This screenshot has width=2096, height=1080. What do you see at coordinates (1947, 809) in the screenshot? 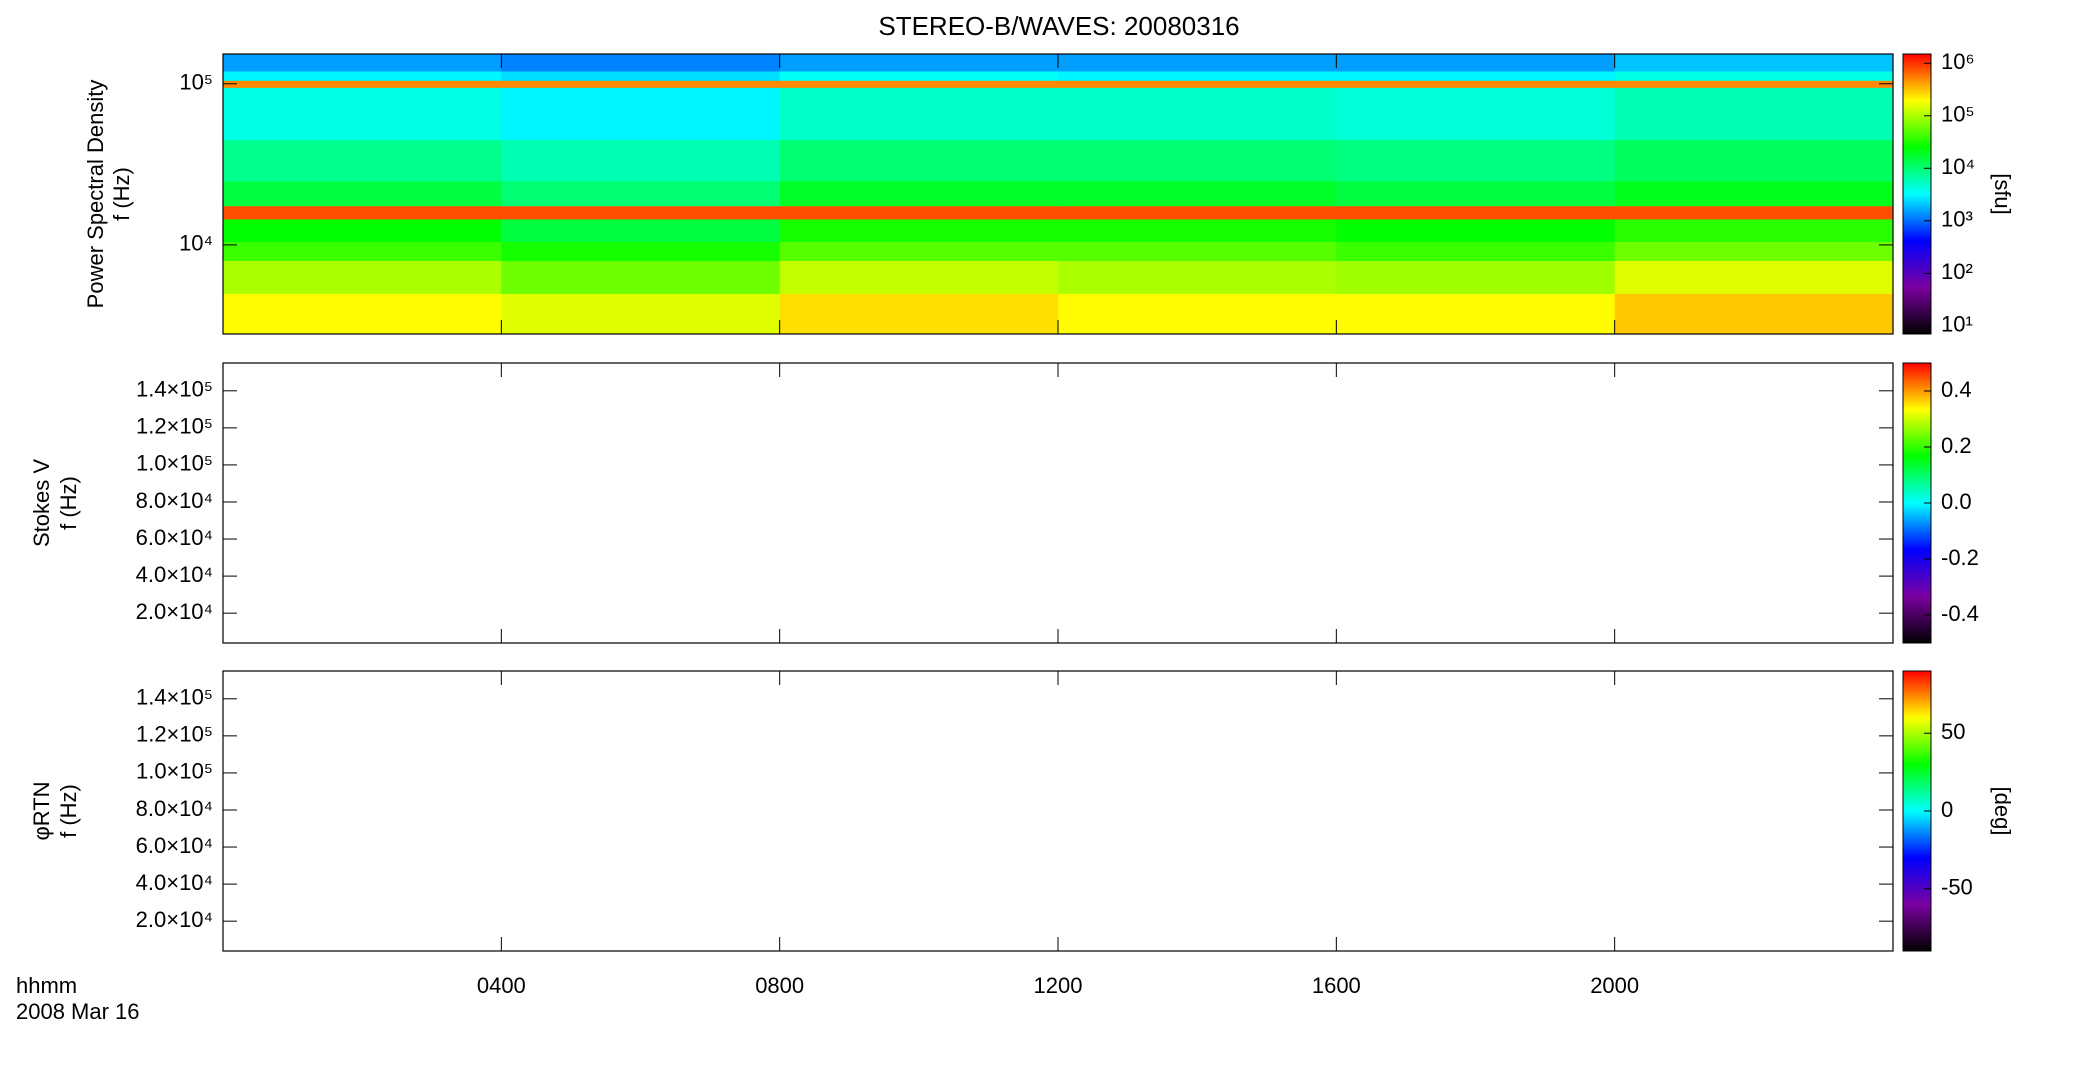
I see `colorbar-tick-label: 0` at bounding box center [1947, 809].